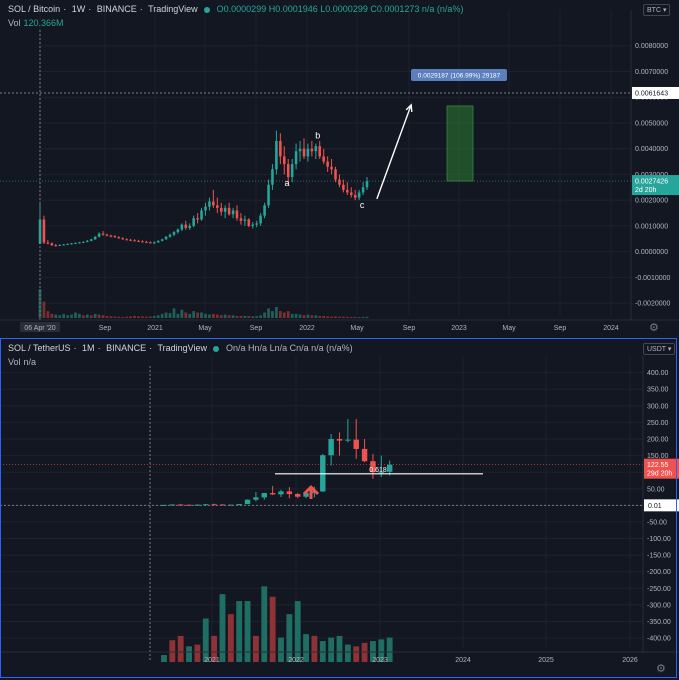 The image size is (679, 680). Describe the element at coordinates (409, 328) in the screenshot. I see `t-x-tick-label: Sep` at that location.